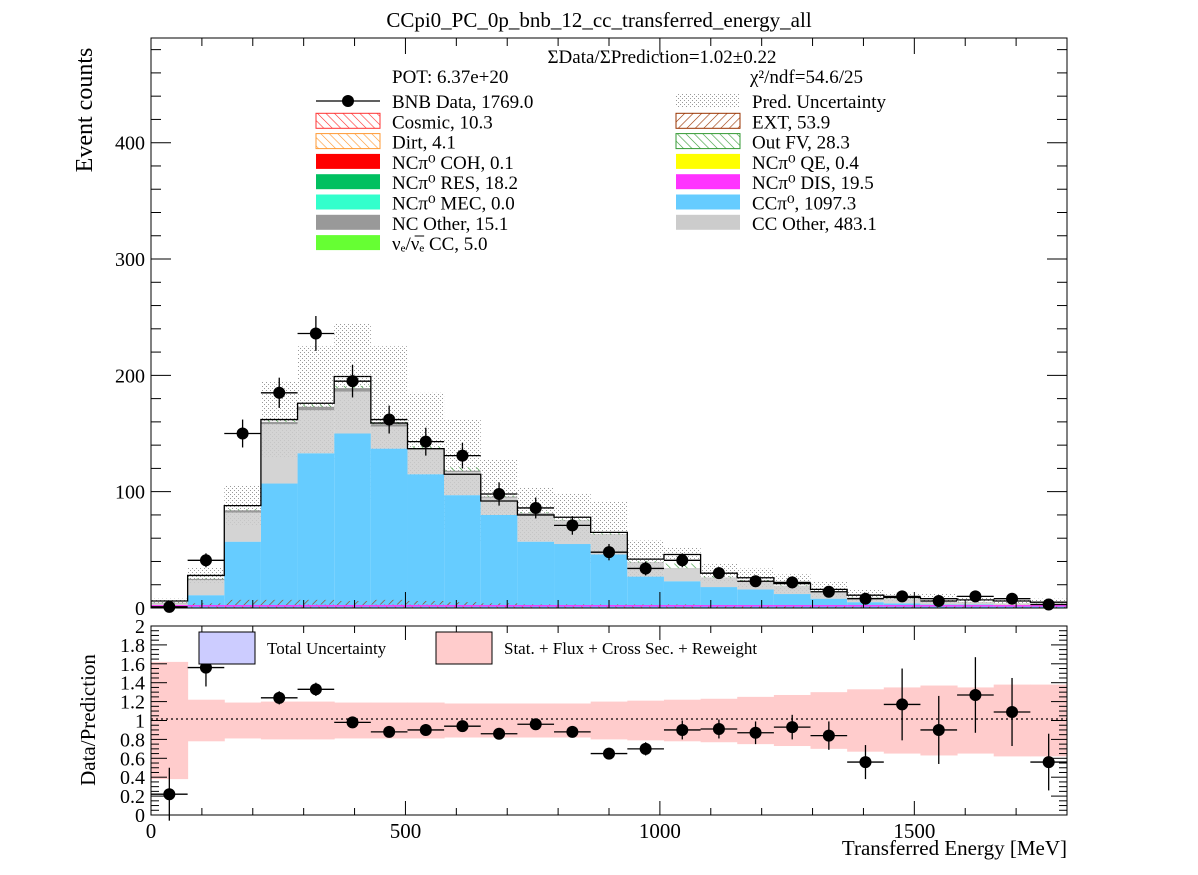 Image resolution: width=1198 pixels, height=875 pixels. Describe the element at coordinates (132, 740) in the screenshot. I see `ratio-y-tick-label: 0.8` at that location.